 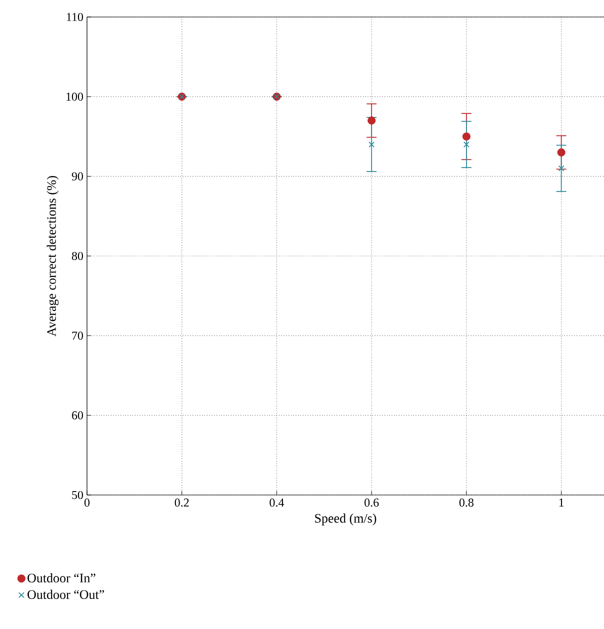 What do you see at coordinates (75, 17) in the screenshot?
I see `y-tick-label: 110` at bounding box center [75, 17].